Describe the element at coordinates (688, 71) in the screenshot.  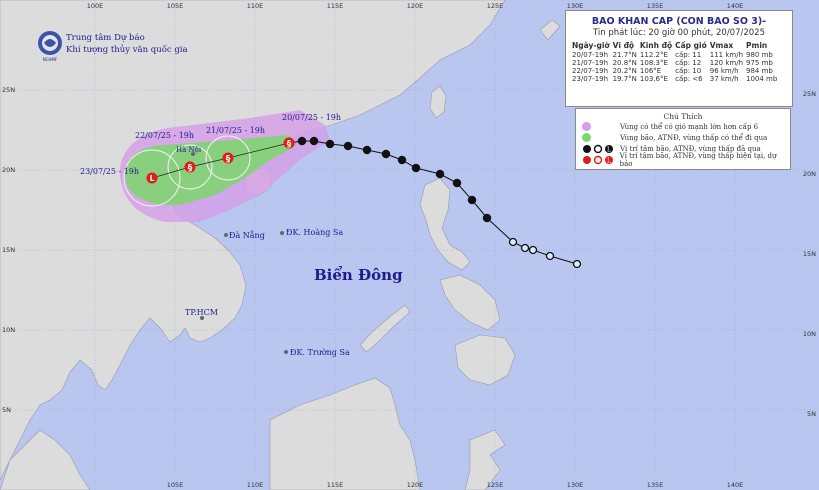
I see `table-cell: cấp: 10` at that location.